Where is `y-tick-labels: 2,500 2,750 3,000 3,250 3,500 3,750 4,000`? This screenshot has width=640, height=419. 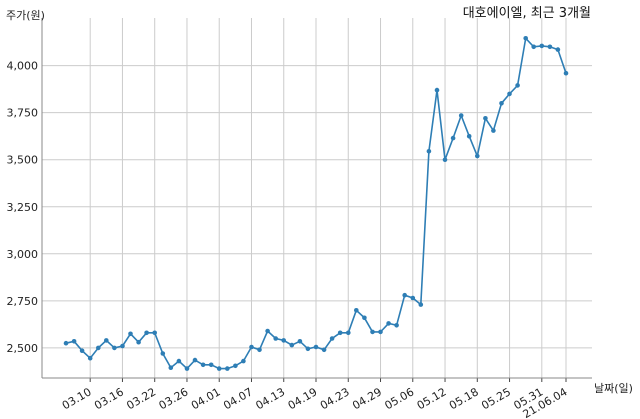
y-tick-labels: 2,500 2,750 3,000 3,250 3,500 3,750 4,000 is located at coordinates (23, 207).